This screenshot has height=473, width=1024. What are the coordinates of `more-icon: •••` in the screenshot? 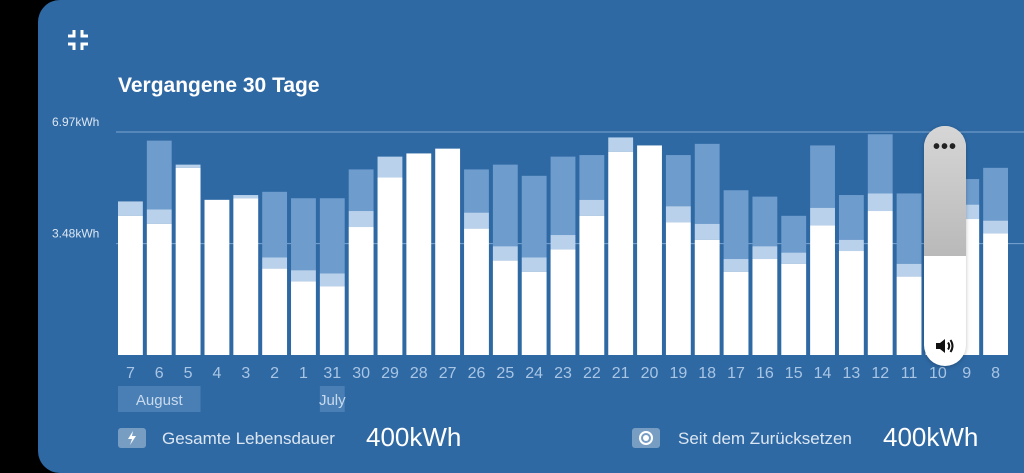 It's located at (944, 147).